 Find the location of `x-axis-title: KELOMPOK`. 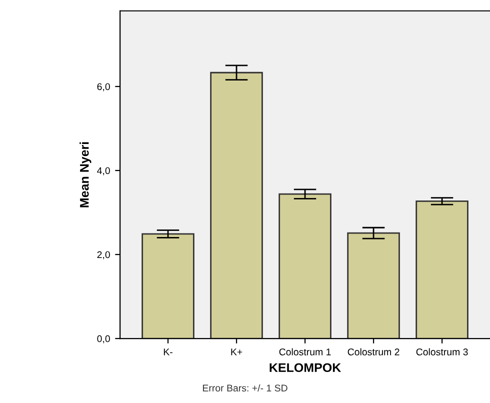

x-axis-title: KELOMPOK is located at coordinates (306, 367).